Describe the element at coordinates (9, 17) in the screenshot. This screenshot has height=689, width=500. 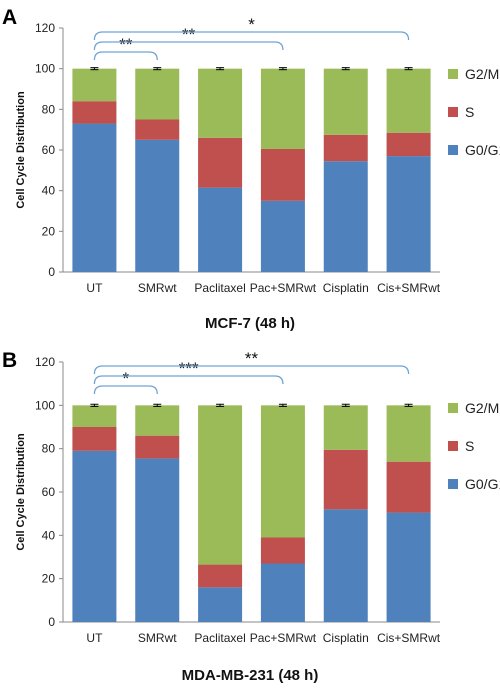
I see `panel-label: A` at that location.